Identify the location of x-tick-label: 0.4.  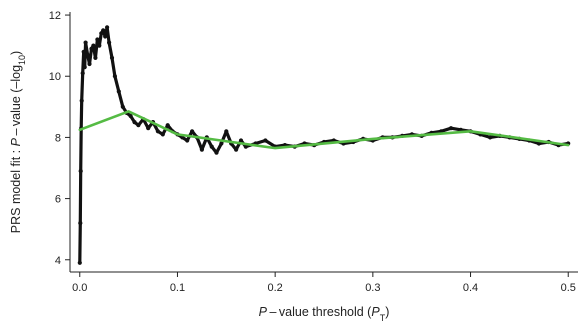
(470, 288).